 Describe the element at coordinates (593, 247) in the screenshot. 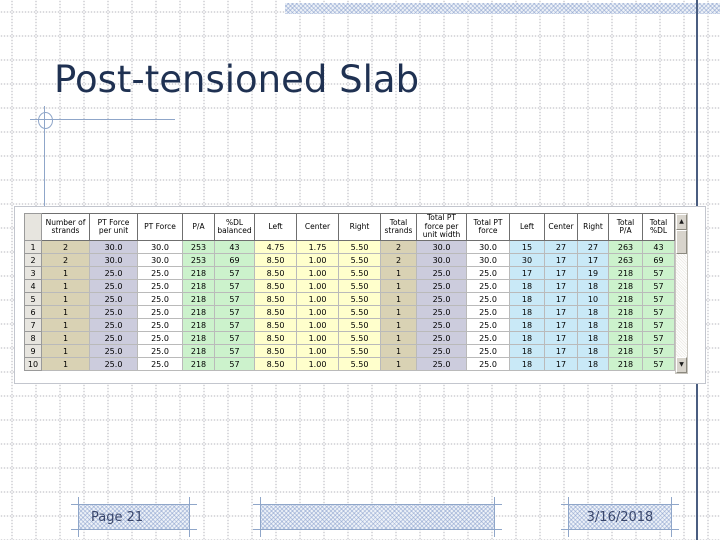

I see `table-cell: 27` at that location.